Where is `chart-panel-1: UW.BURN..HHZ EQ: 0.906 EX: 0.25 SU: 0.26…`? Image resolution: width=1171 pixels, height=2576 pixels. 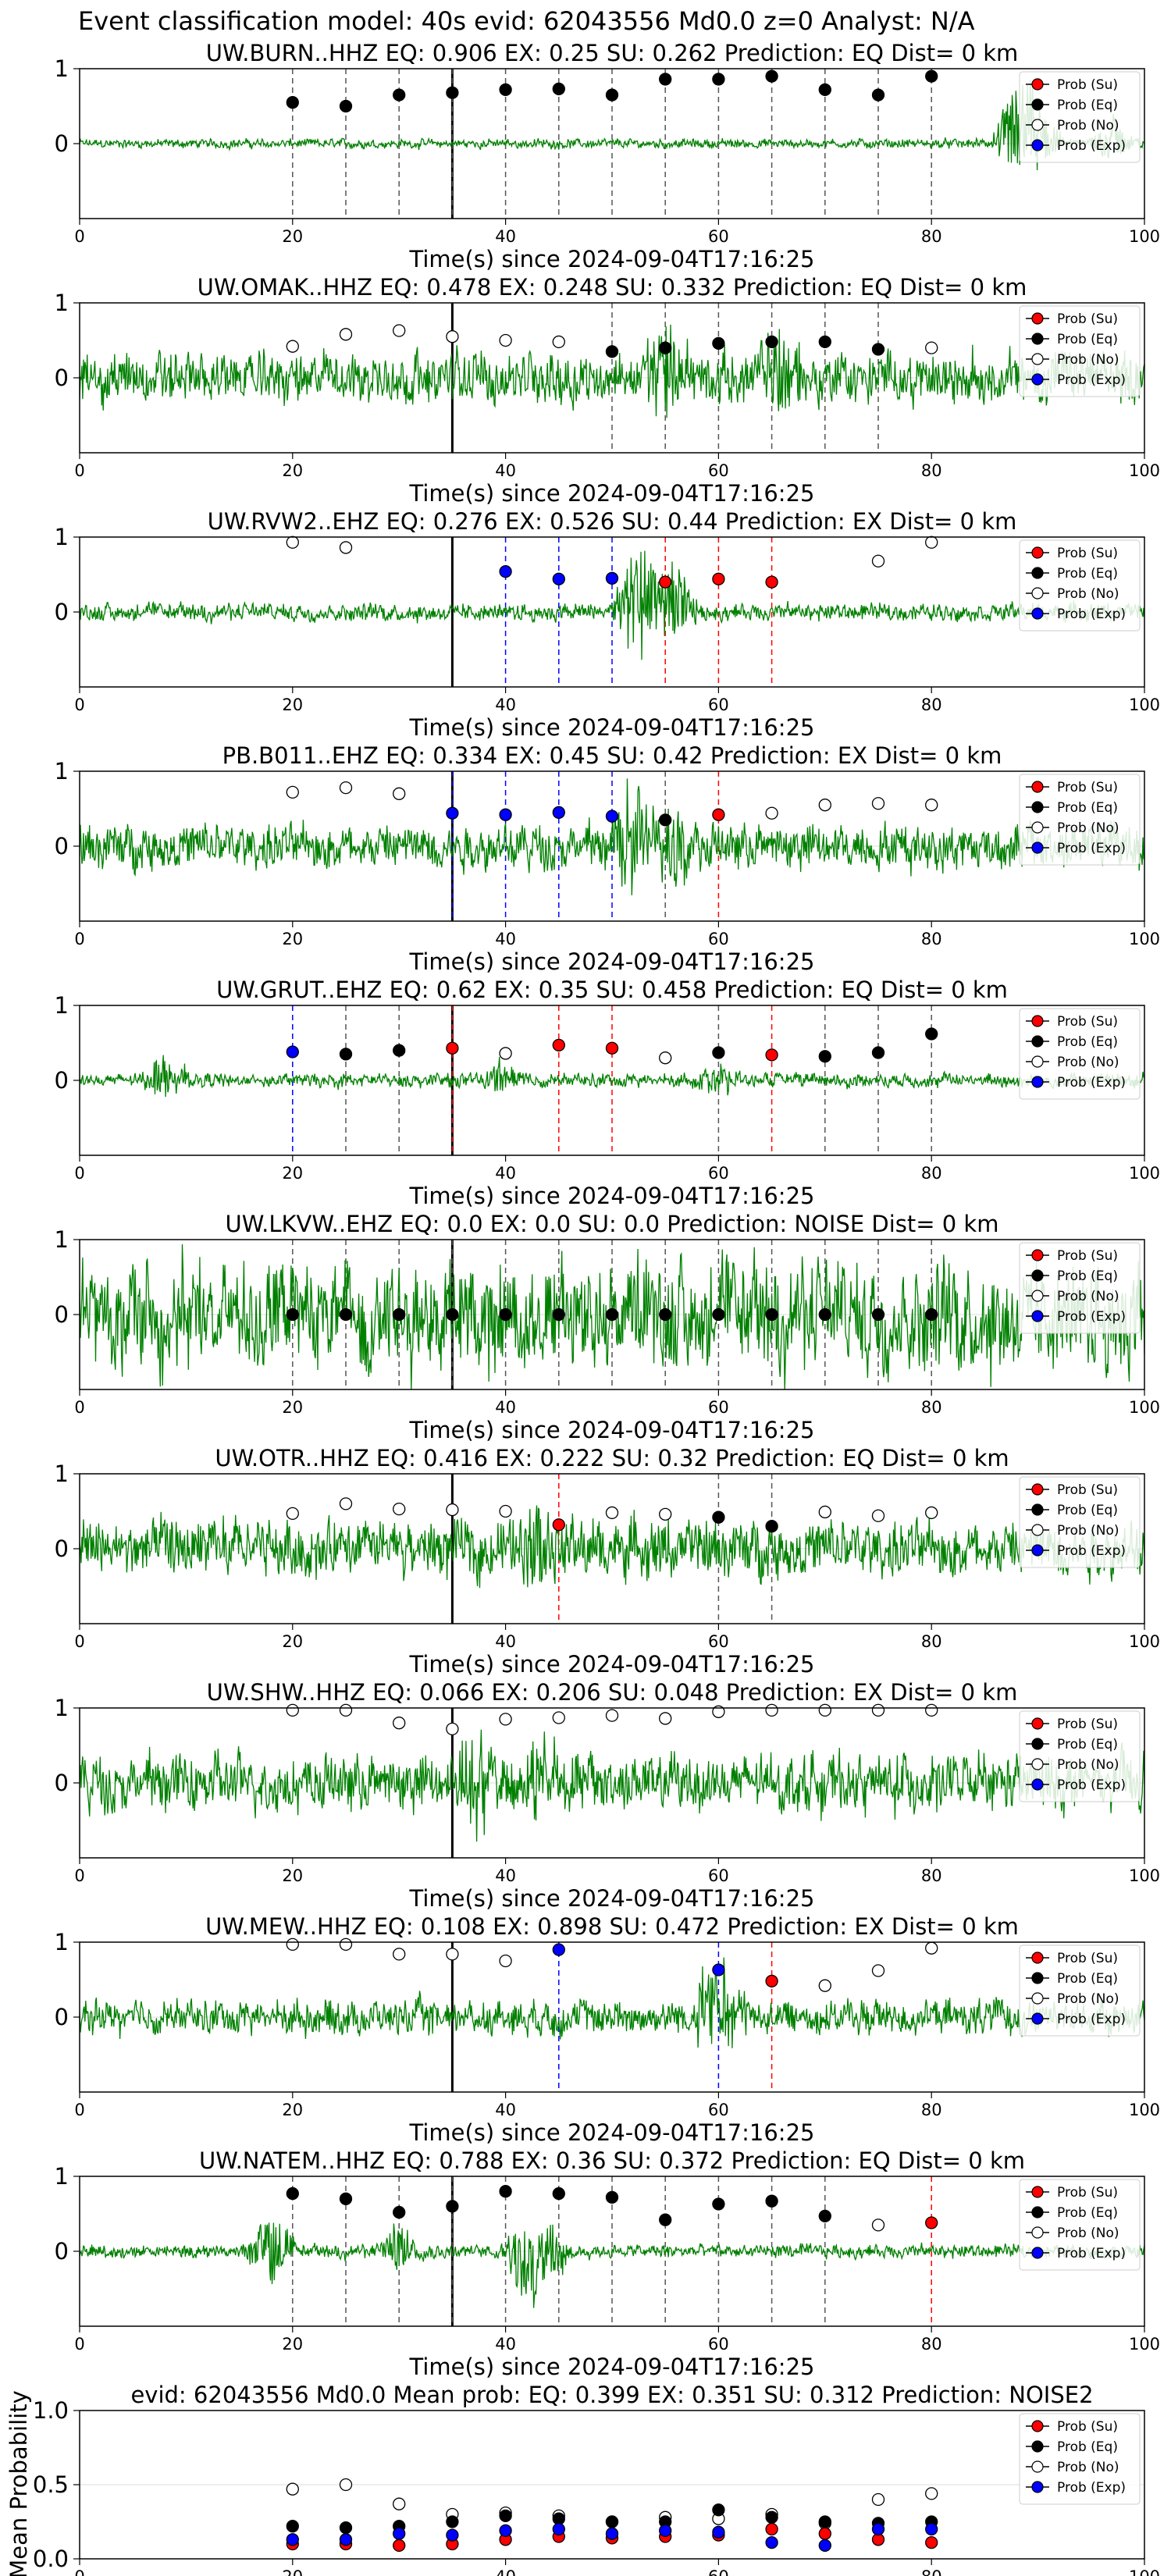
chart-panel-1: UW.BURN..HHZ EQ: 0.906 EX: 0.25 SU: 0.26… is located at coordinates (608, 156).